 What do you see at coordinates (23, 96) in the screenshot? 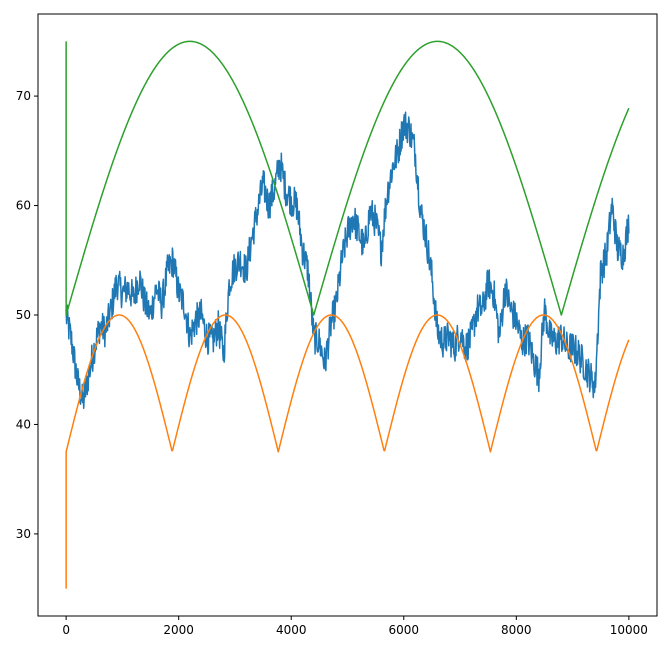
I see `y-tick-label: 70` at bounding box center [23, 96].